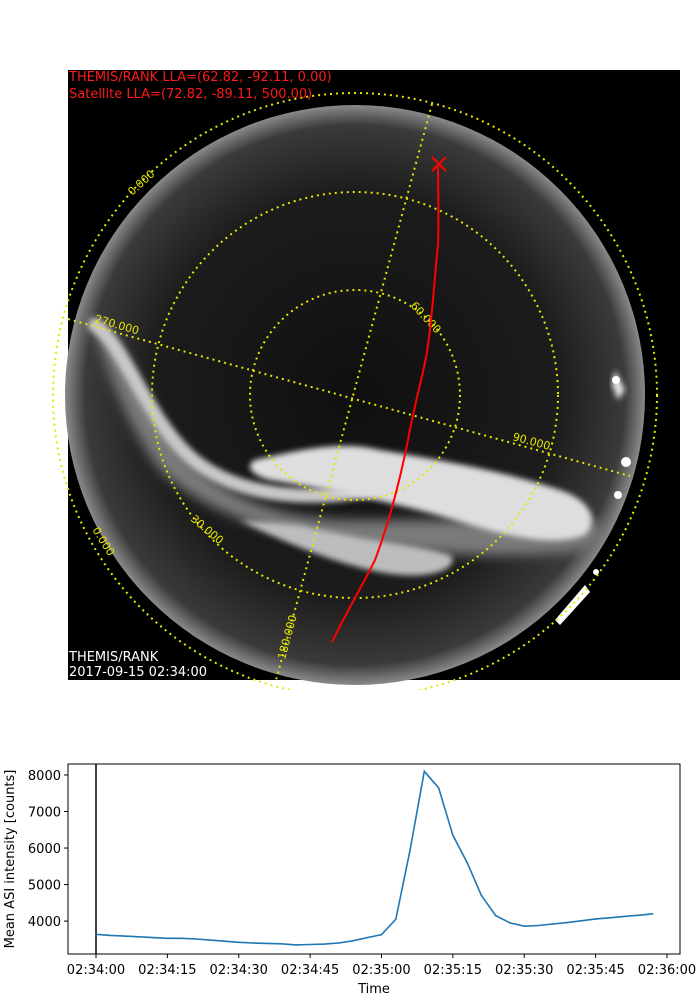 The width and height of the screenshot is (700, 1000). I want to click on y-tick-label: 6000, so click(44, 849).